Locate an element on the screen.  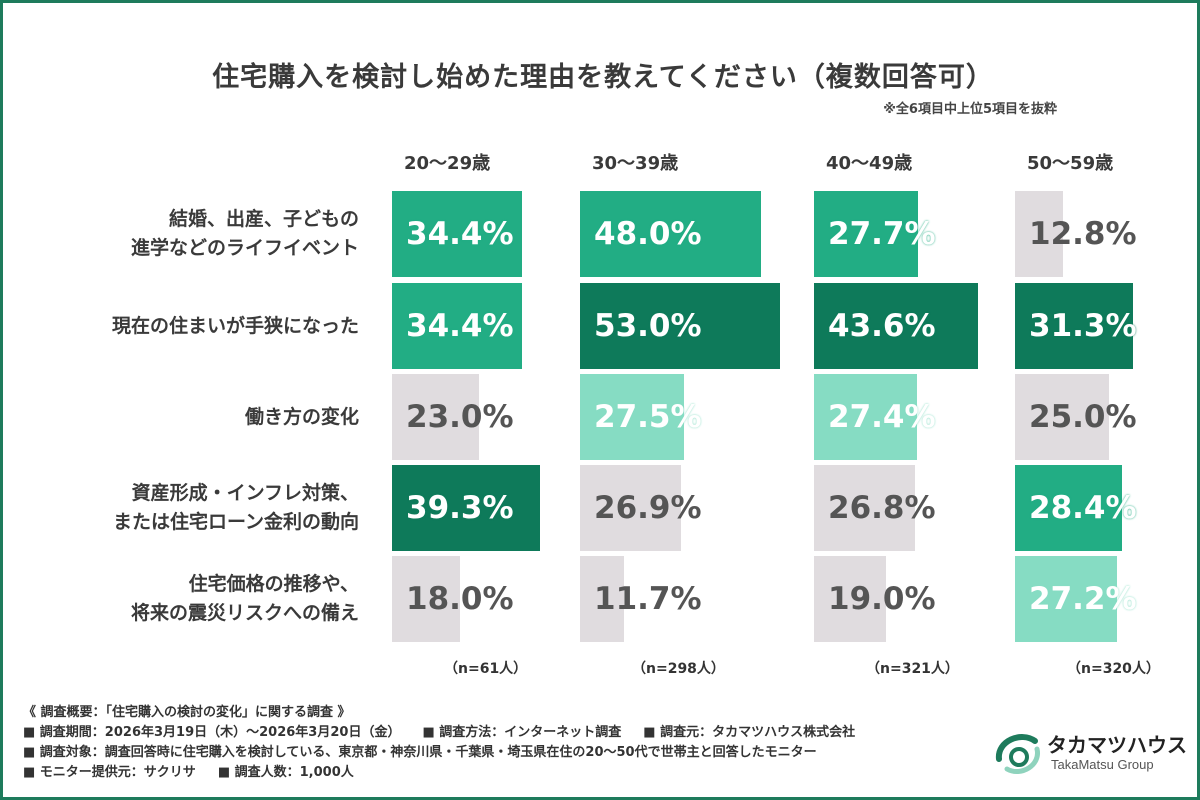
data-label: 25.0% is located at coordinates (1083, 417).